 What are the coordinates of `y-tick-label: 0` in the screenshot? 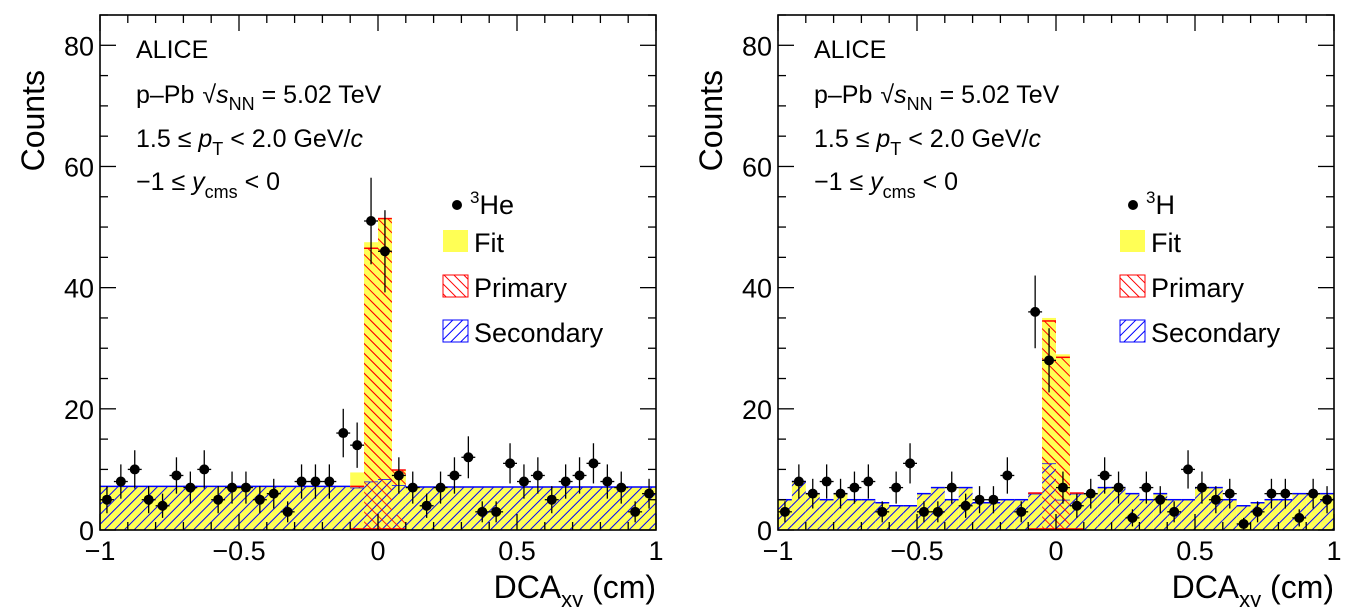 It's located at (86, 531).